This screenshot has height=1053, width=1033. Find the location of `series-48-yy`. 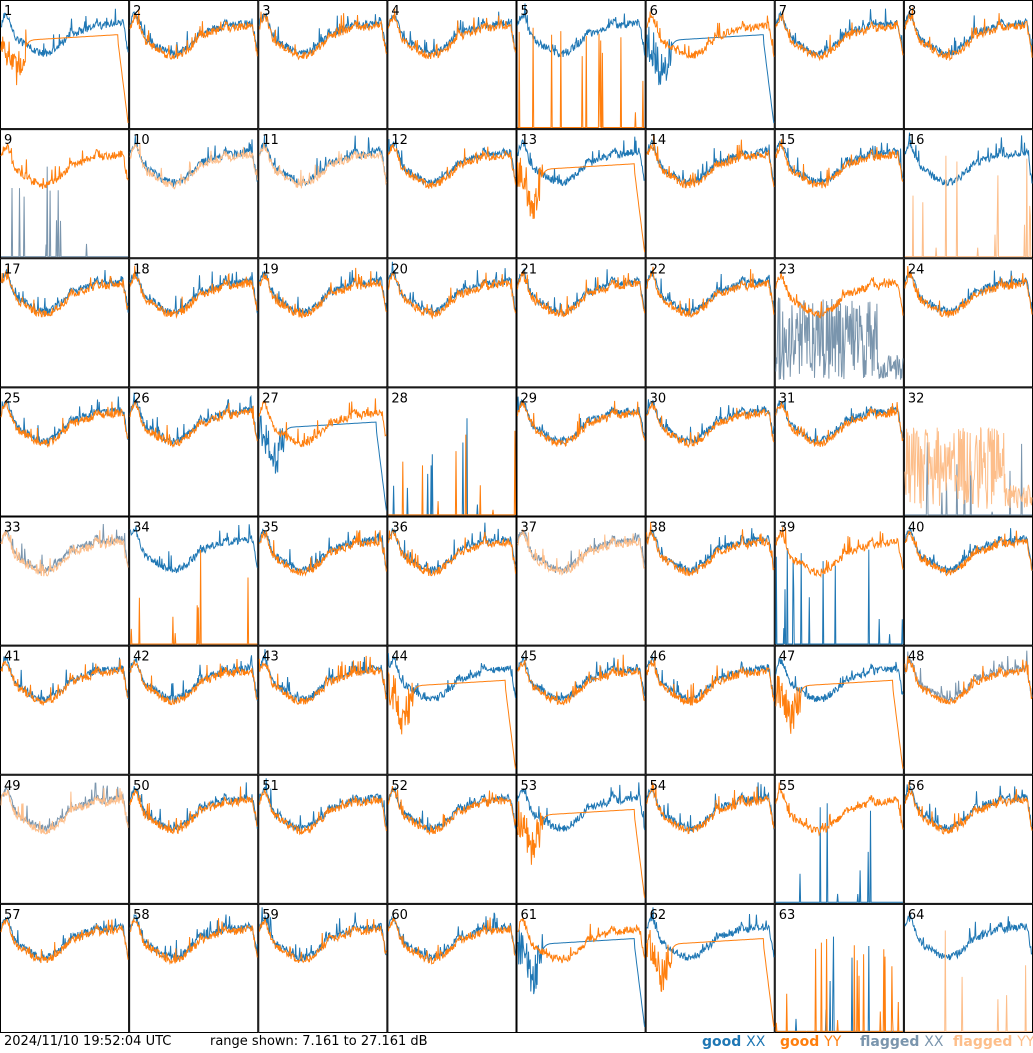

series-48-yy is located at coordinates (968, 681).